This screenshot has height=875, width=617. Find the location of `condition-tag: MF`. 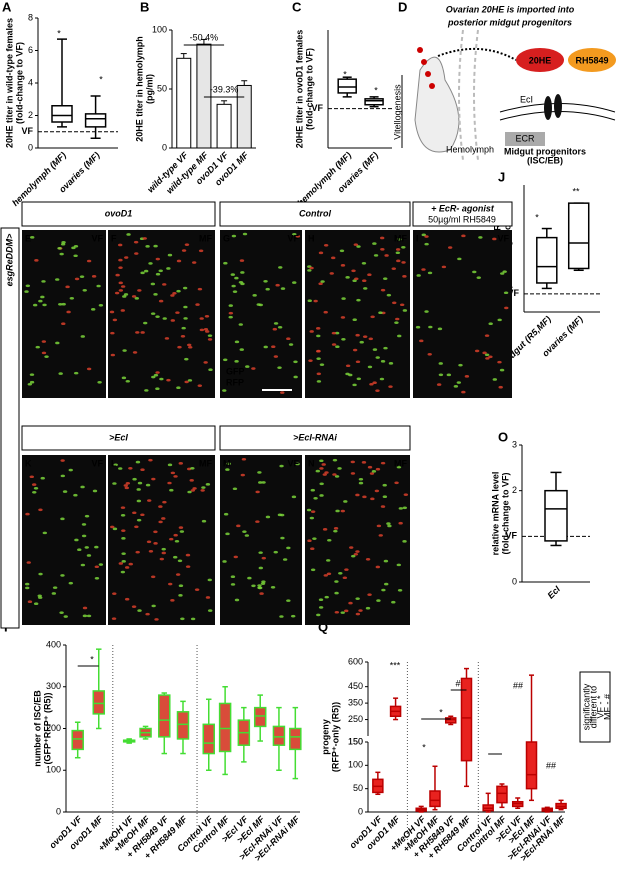

condition-tag: MF is located at coordinates (400, 463).